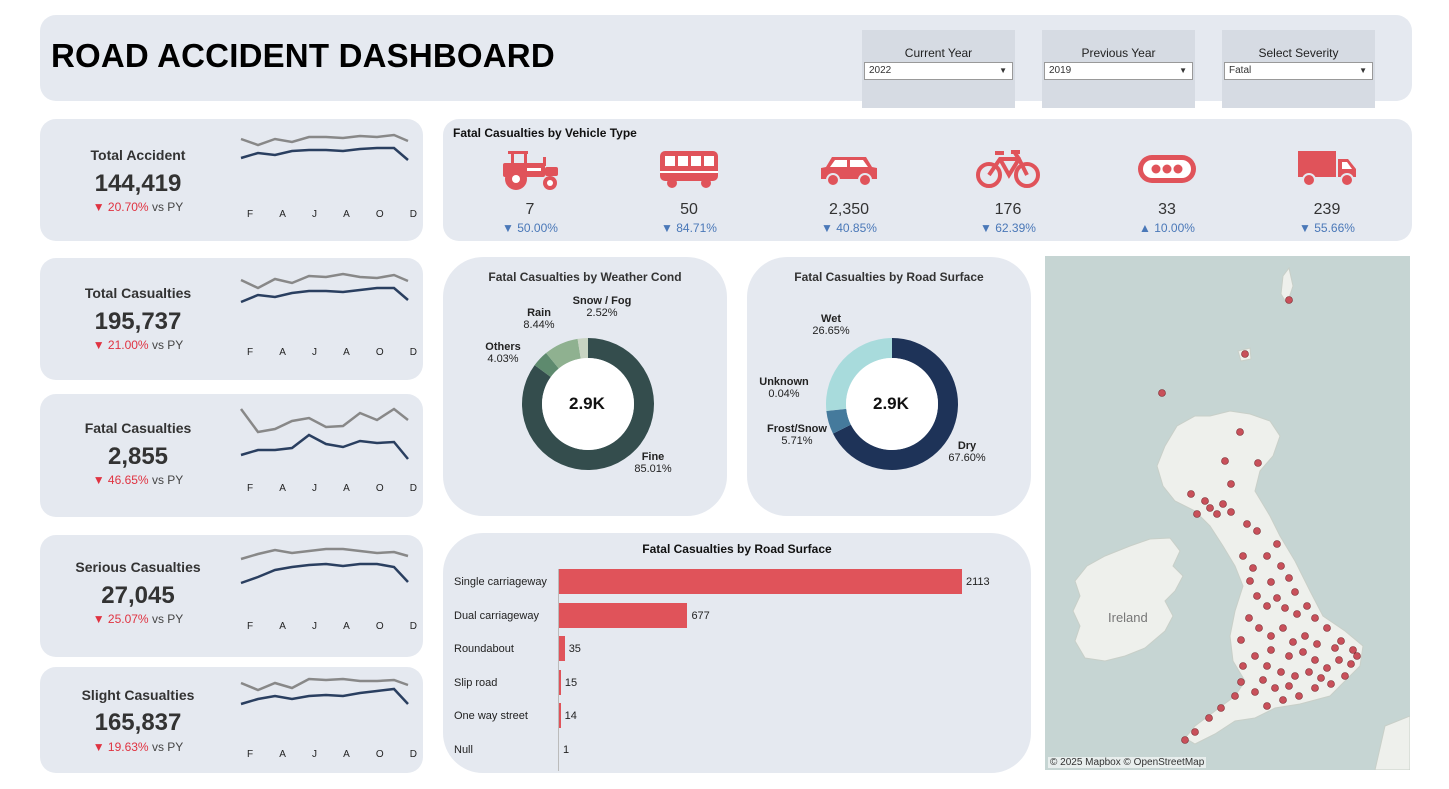 The width and height of the screenshot is (1449, 789). What do you see at coordinates (1327, 191) in the screenshot?
I see `vehicle-item-truck: 239 ▼ 55.66%` at bounding box center [1327, 191].